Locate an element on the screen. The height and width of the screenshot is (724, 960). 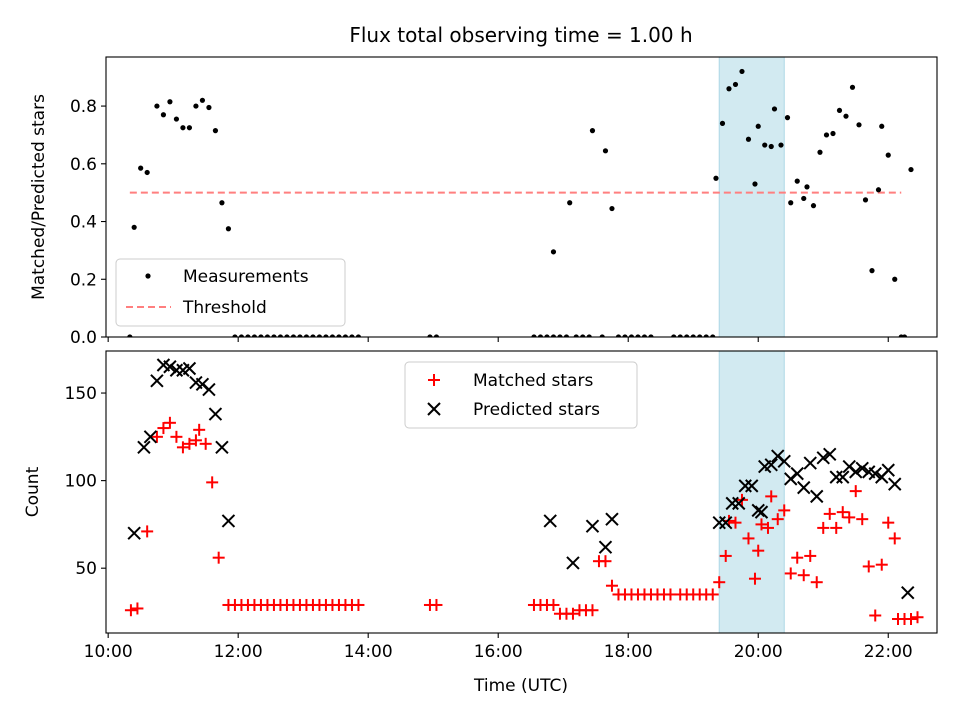
x-tick-label: 16:00 is located at coordinates (498, 652).